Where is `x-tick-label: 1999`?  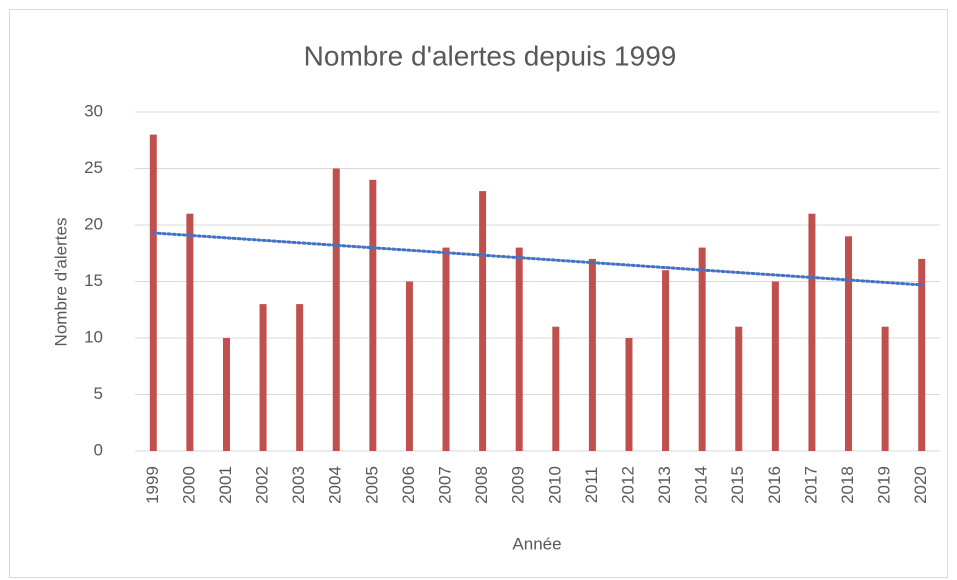
x-tick-label: 1999 is located at coordinates (152, 485).